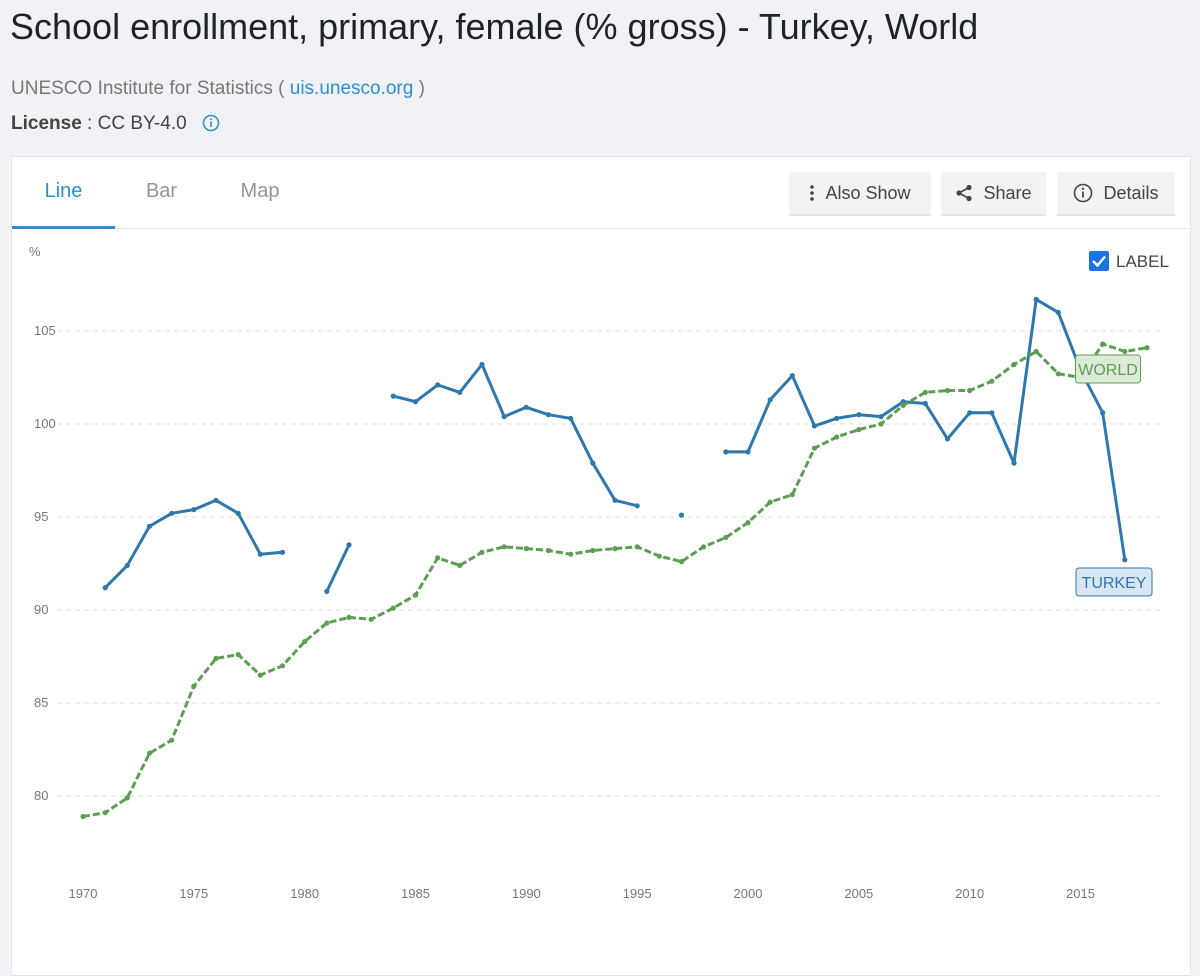 The image size is (1200, 976). What do you see at coordinates (812, 193) in the screenshot?
I see `more-vertical-icon` at bounding box center [812, 193].